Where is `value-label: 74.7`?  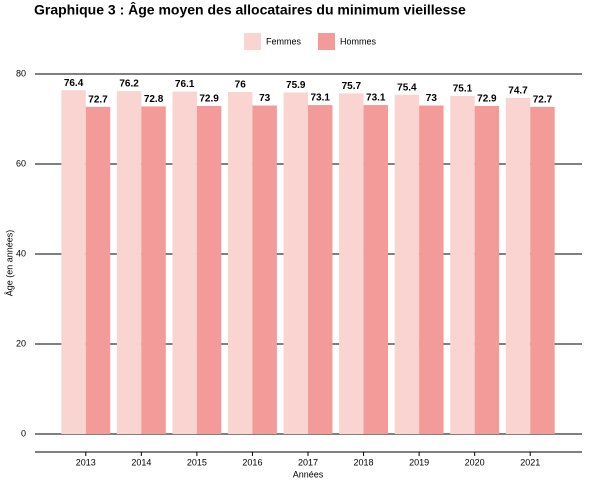
value-label: 74.7 is located at coordinates (518, 90).